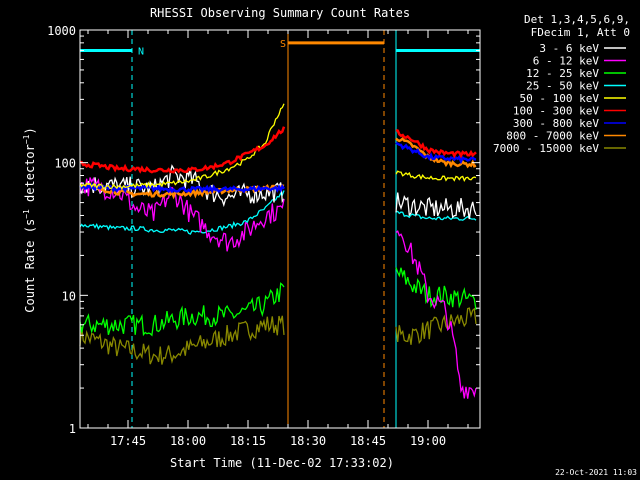  Describe the element at coordinates (566, 61) in the screenshot. I see `legend-label-2: 6 - 12 keV` at that location.